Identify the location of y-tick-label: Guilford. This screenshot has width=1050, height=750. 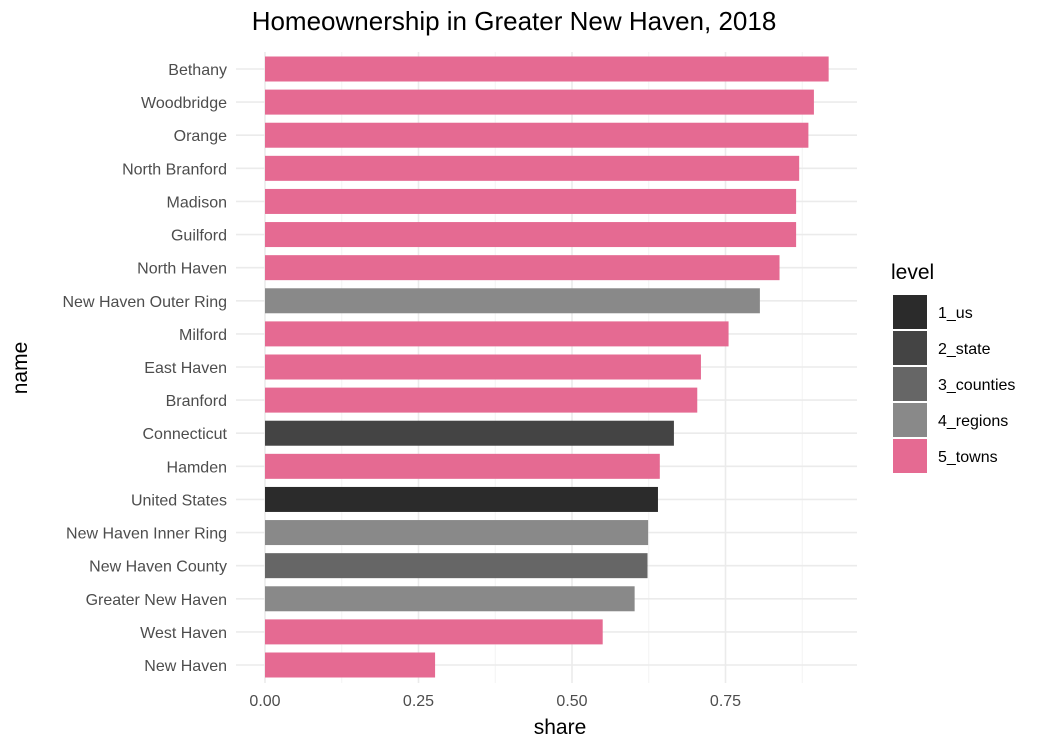
(199, 236).